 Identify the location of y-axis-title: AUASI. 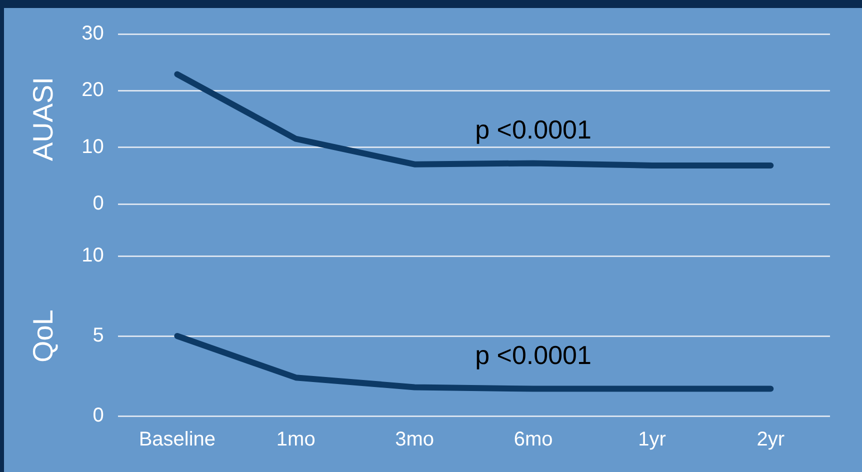
(43, 119).